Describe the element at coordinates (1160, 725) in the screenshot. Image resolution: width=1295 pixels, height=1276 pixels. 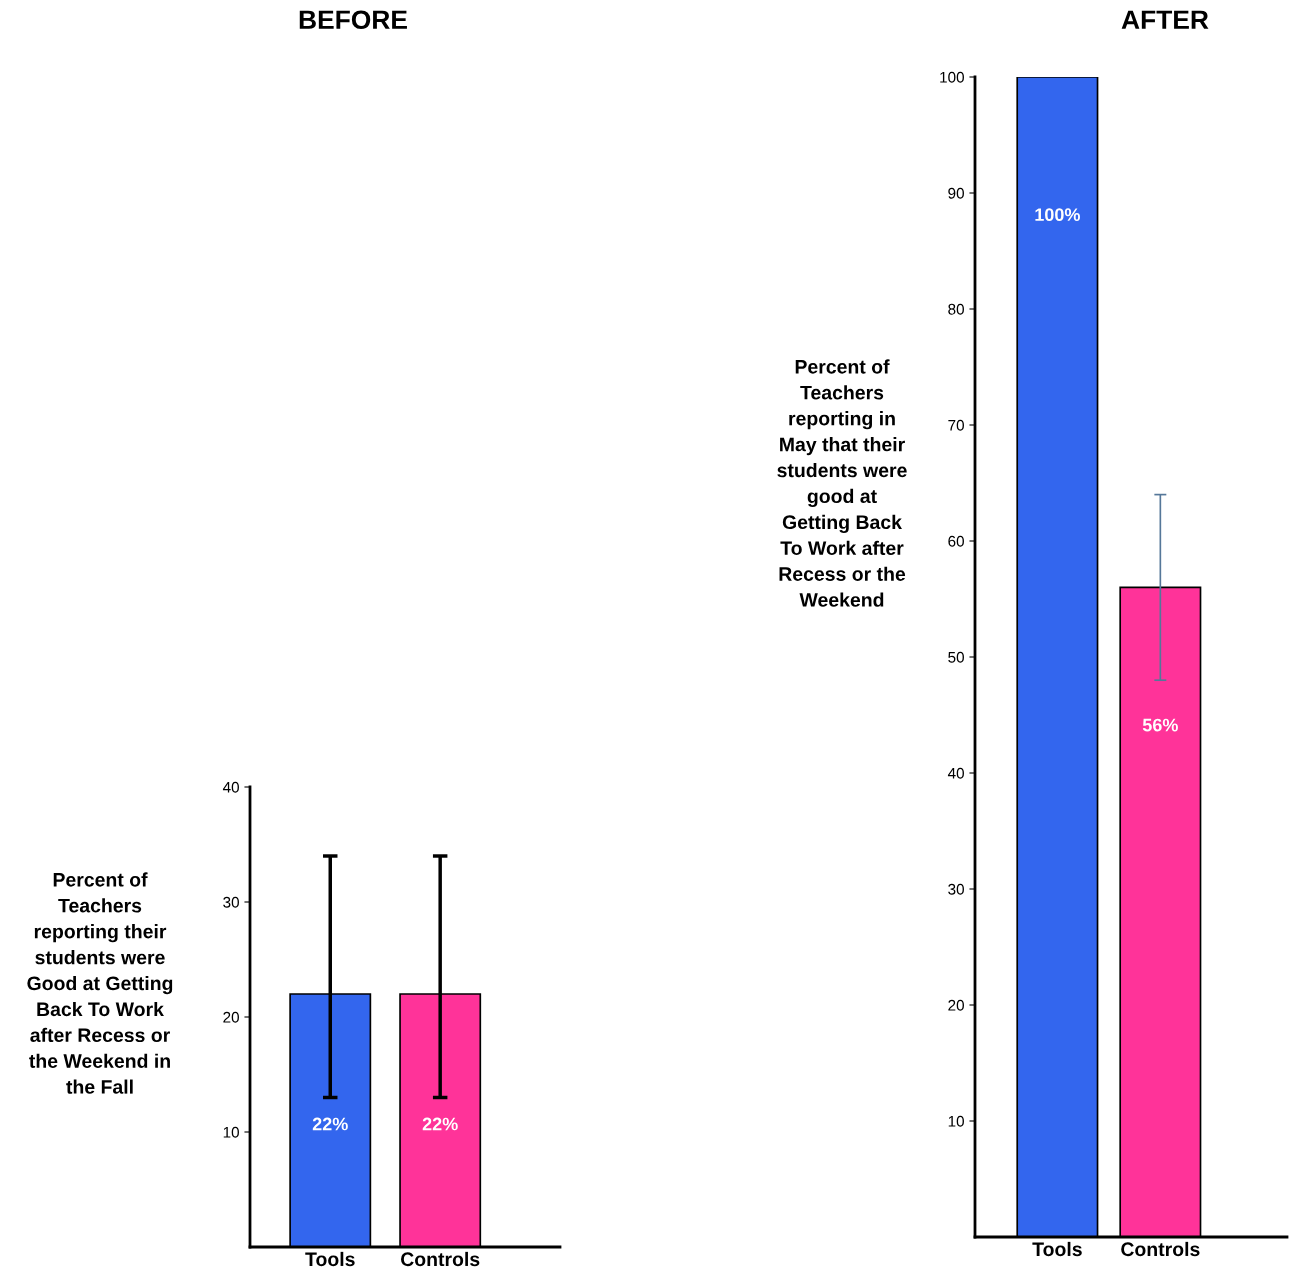
I see `data-label: 56%` at that location.